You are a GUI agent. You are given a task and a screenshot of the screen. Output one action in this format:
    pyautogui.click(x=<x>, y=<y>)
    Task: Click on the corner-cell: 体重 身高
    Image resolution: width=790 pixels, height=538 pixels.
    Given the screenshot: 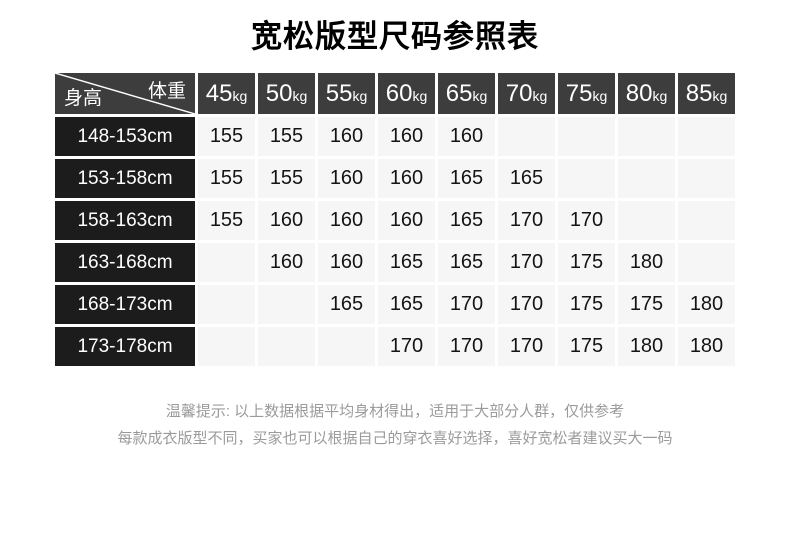 What is the action you would take?
    pyautogui.click(x=125, y=93)
    